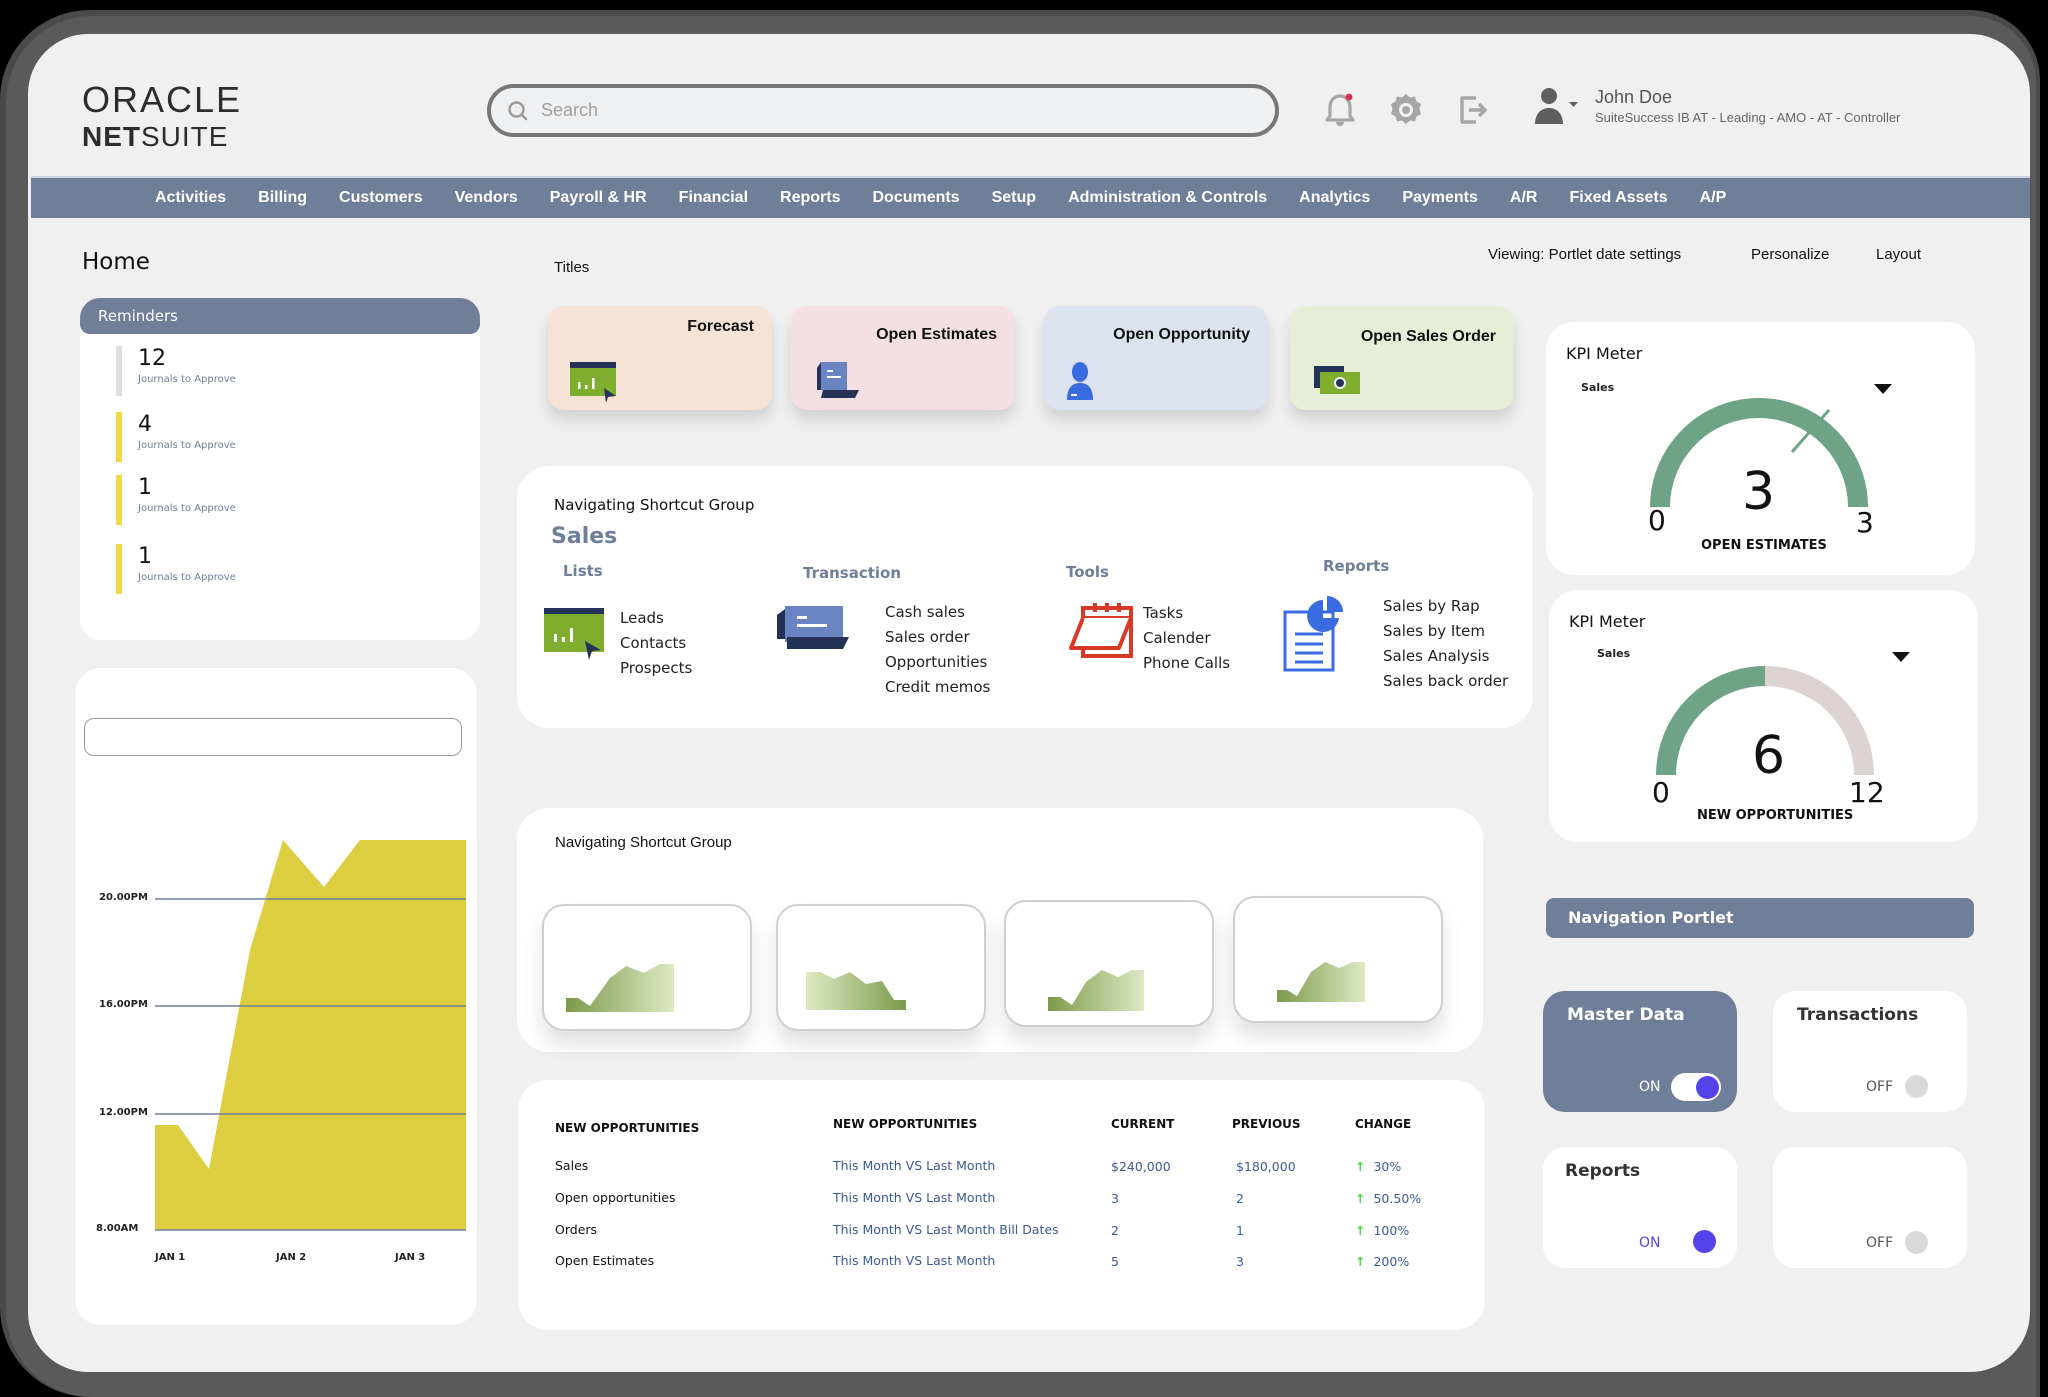 The width and height of the screenshot is (2048, 1397). Describe the element at coordinates (1313, 634) in the screenshot. I see `report-pie-document-icon` at that location.